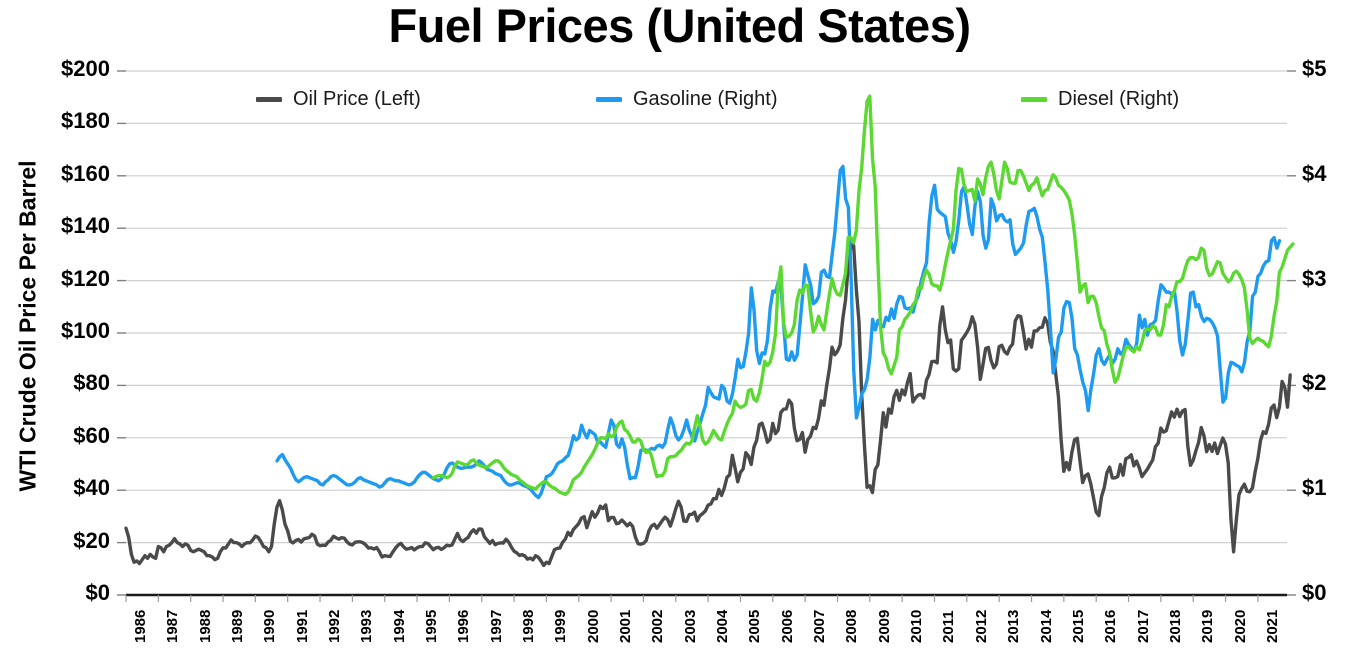 This screenshot has height=650, width=1359. What do you see at coordinates (1272, 626) in the screenshot?
I see `x-tick-label: 2021` at bounding box center [1272, 626].